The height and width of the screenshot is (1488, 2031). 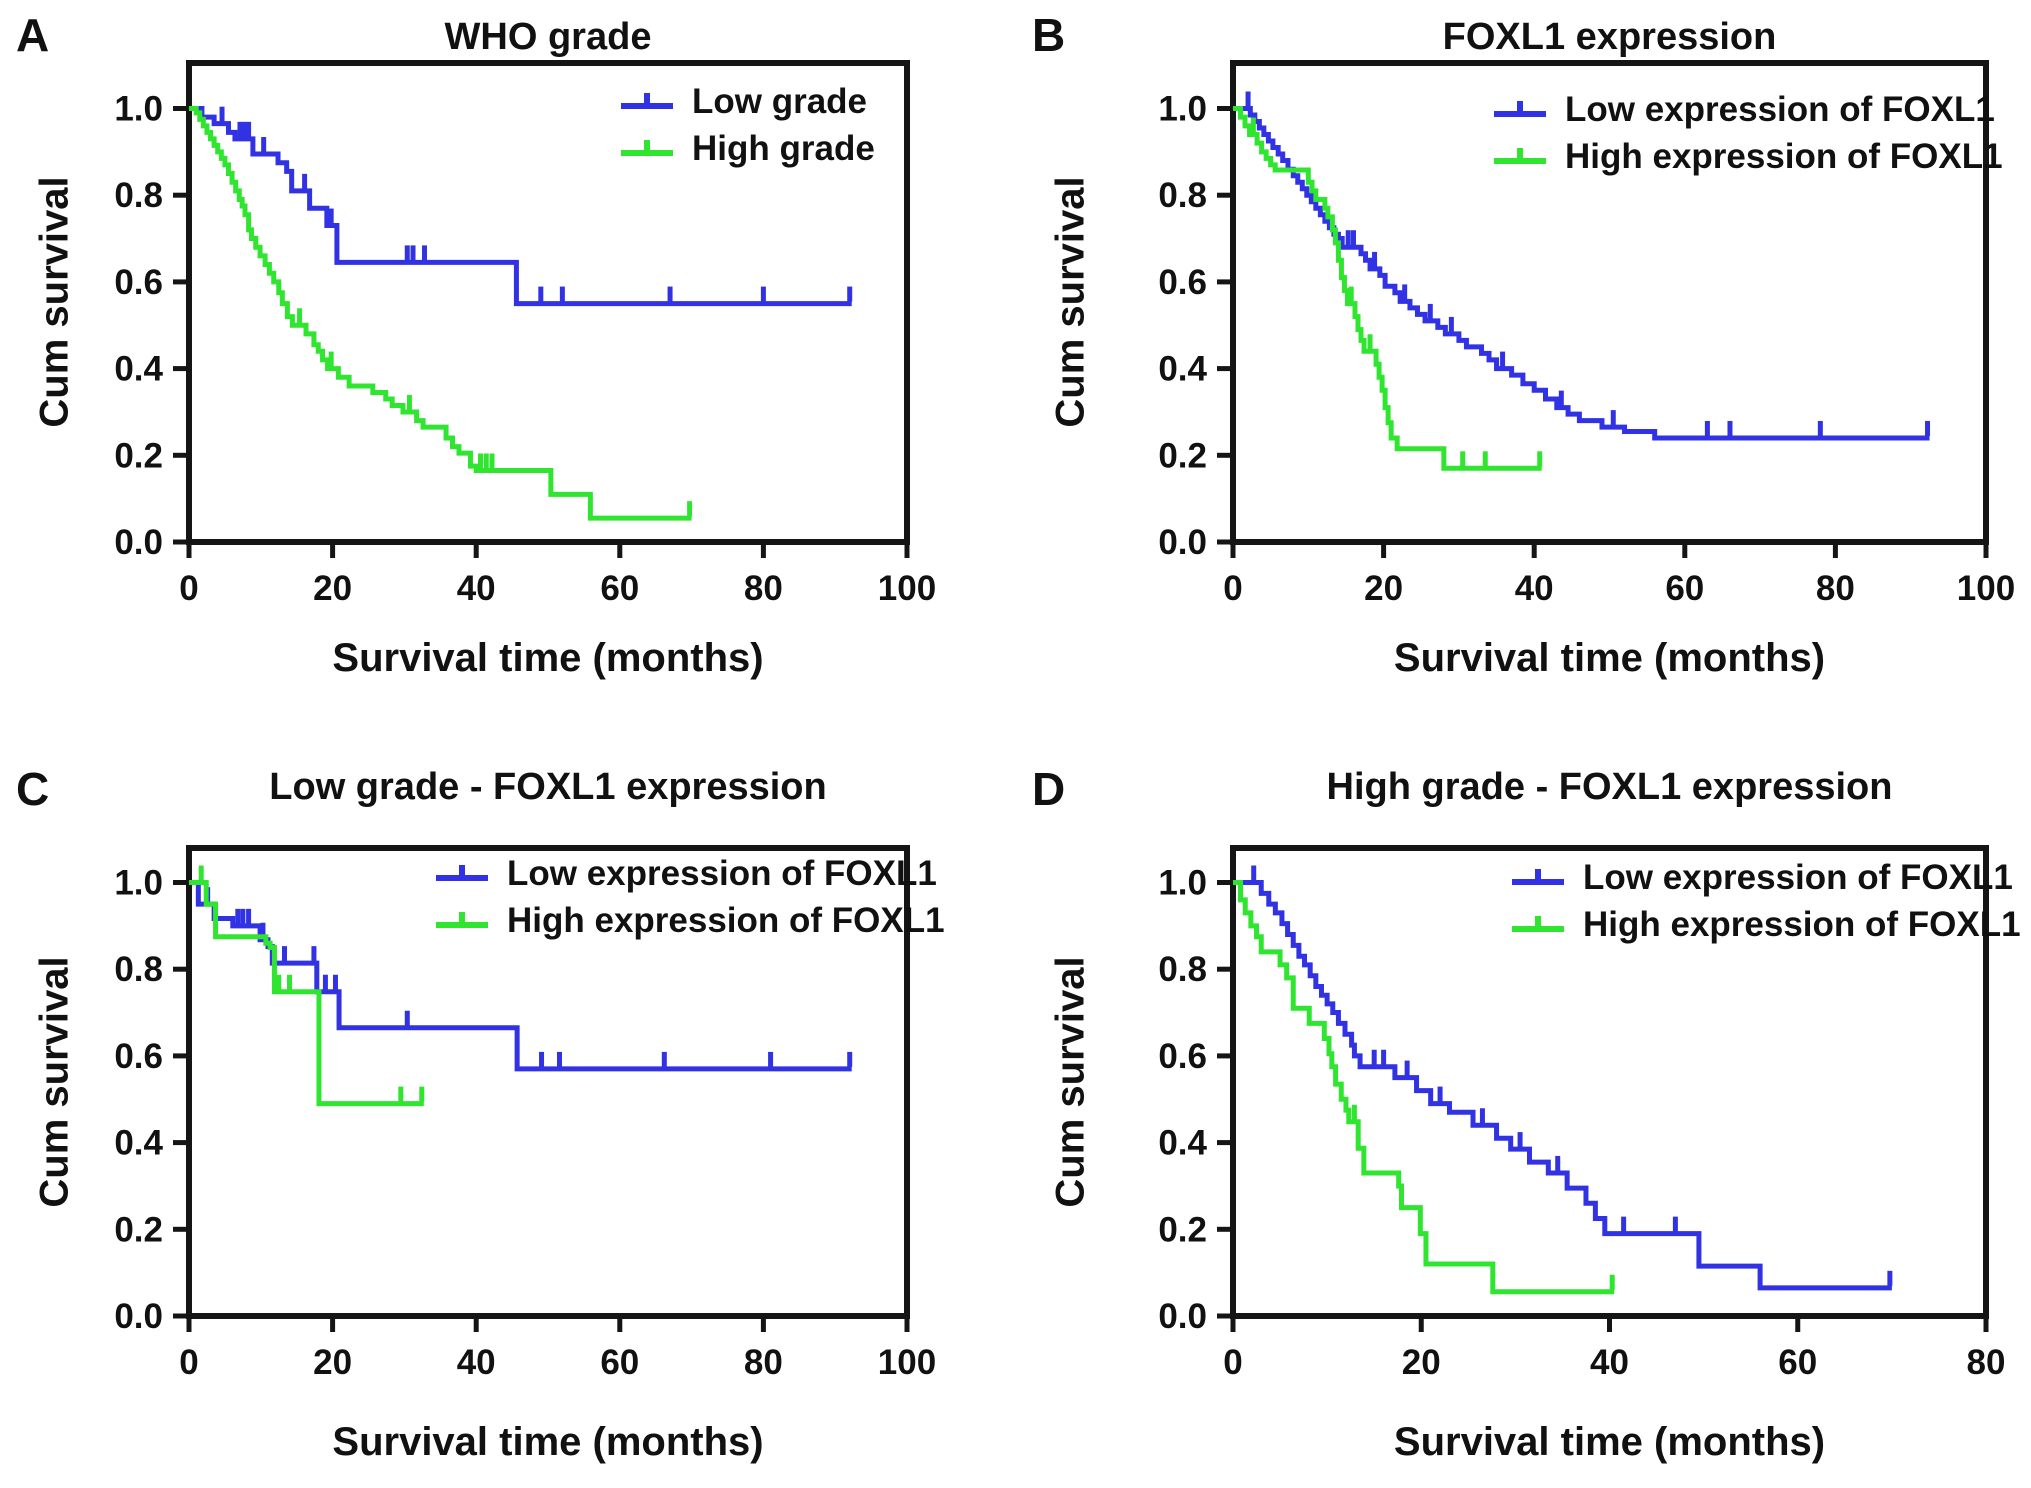 What do you see at coordinates (1049, 35) in the screenshot?
I see `panel-letter: B` at bounding box center [1049, 35].